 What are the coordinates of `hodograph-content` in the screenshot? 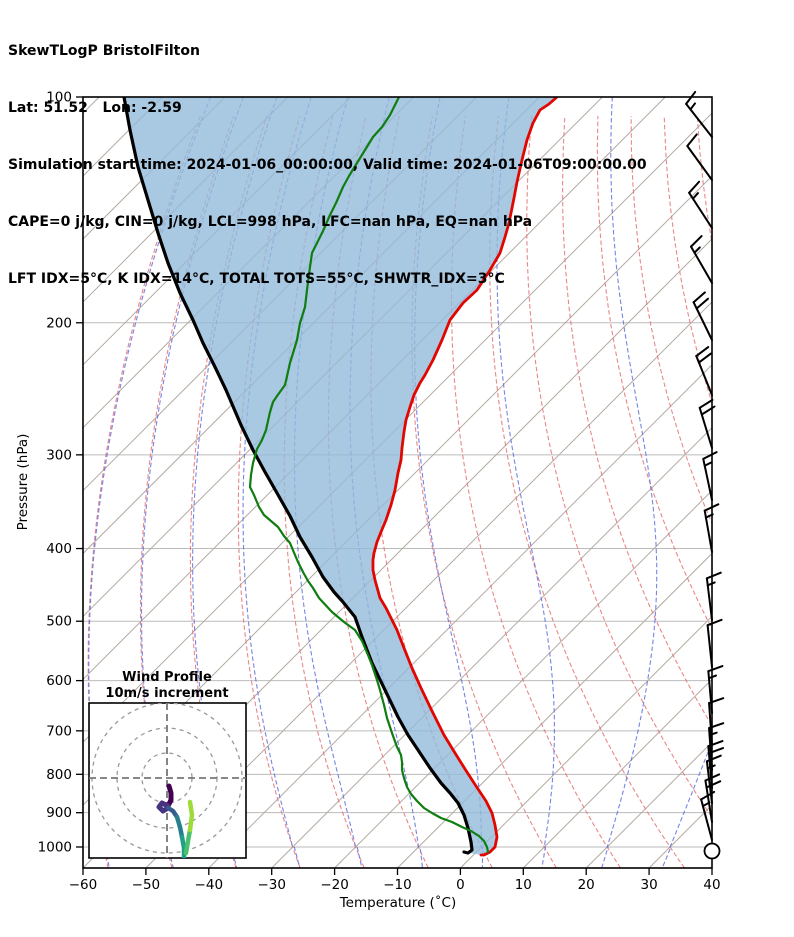 It's located at (167, 780).